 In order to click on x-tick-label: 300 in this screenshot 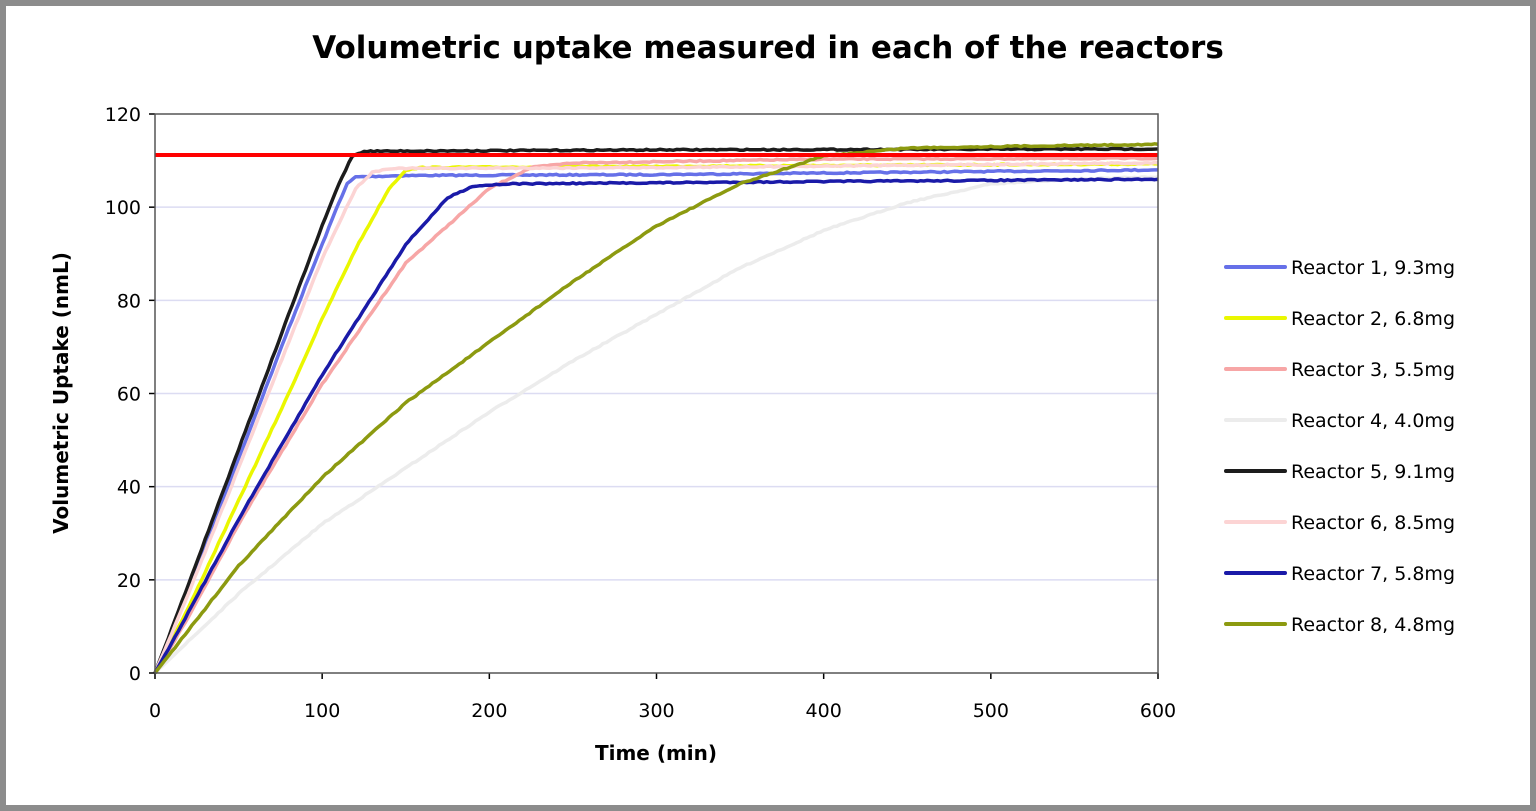, I will do `click(656, 711)`.